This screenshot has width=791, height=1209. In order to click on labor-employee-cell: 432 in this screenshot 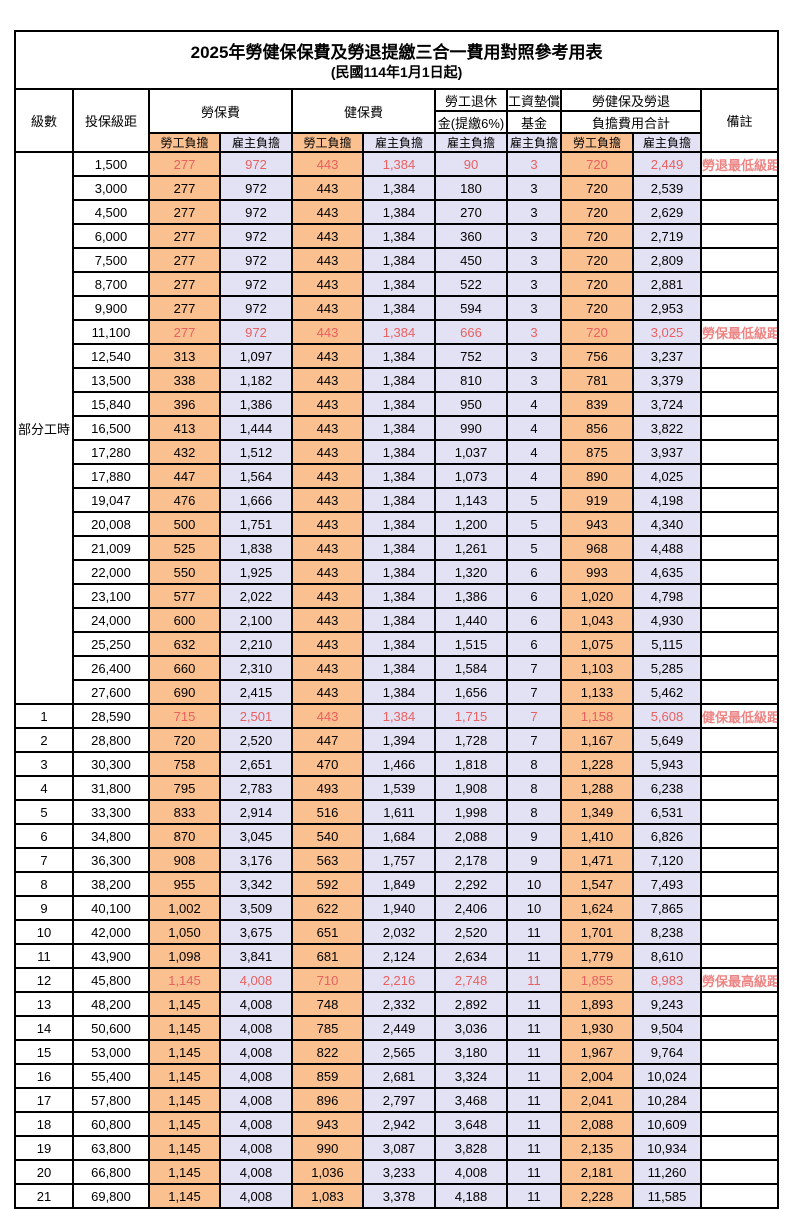, I will do `click(184, 452)`.